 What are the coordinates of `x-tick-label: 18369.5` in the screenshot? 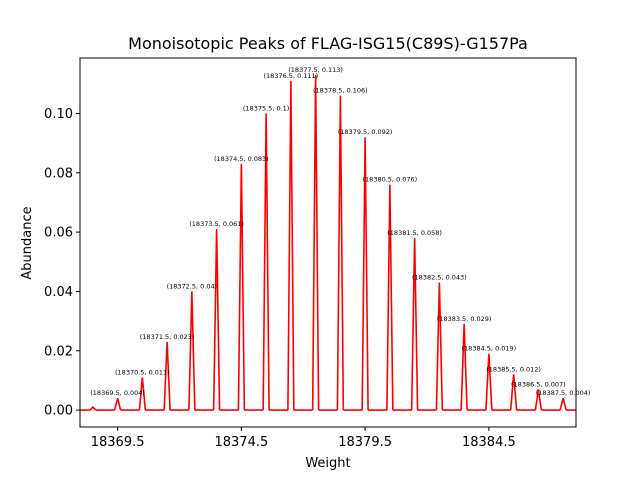 It's located at (118, 442).